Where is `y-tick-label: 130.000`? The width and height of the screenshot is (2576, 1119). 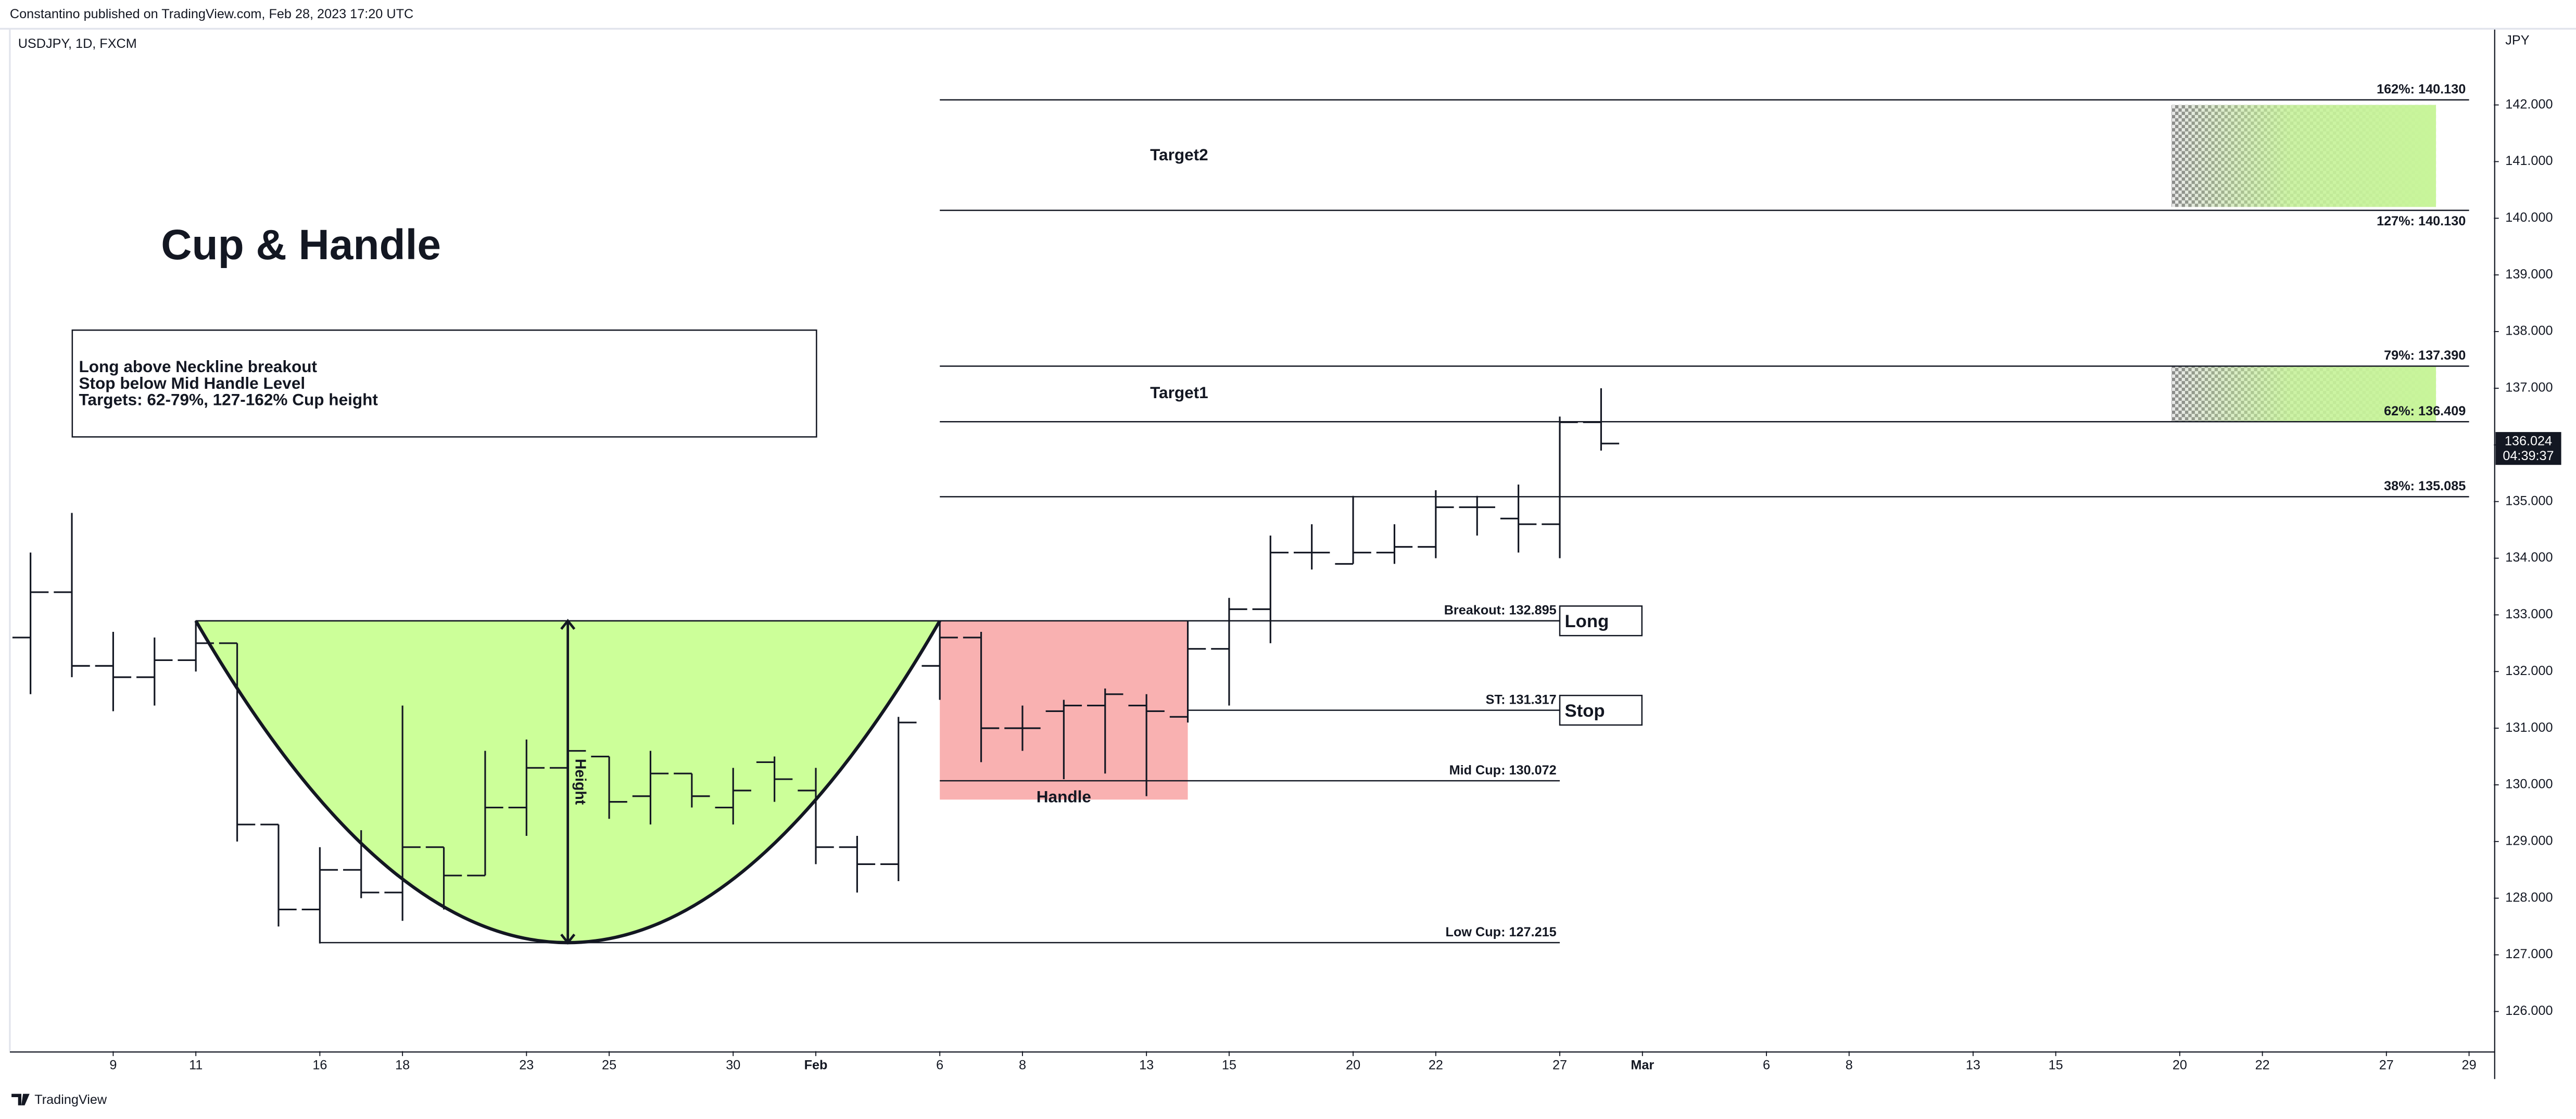
y-tick-label: 130.000 is located at coordinates (2529, 784).